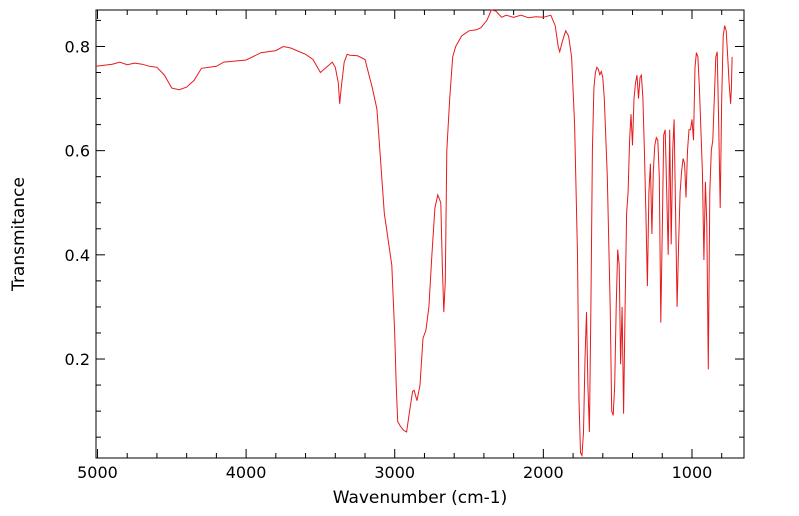 This screenshot has height=516, width=799. I want to click on y-tick-label: 0.6, so click(77, 151).